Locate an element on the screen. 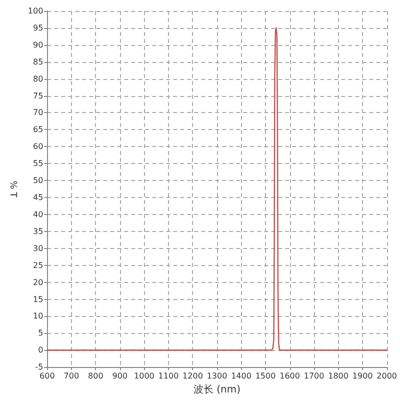 Image resolution: width=400 pixels, height=400 pixels. y-tick-label: 35 is located at coordinates (38, 231).